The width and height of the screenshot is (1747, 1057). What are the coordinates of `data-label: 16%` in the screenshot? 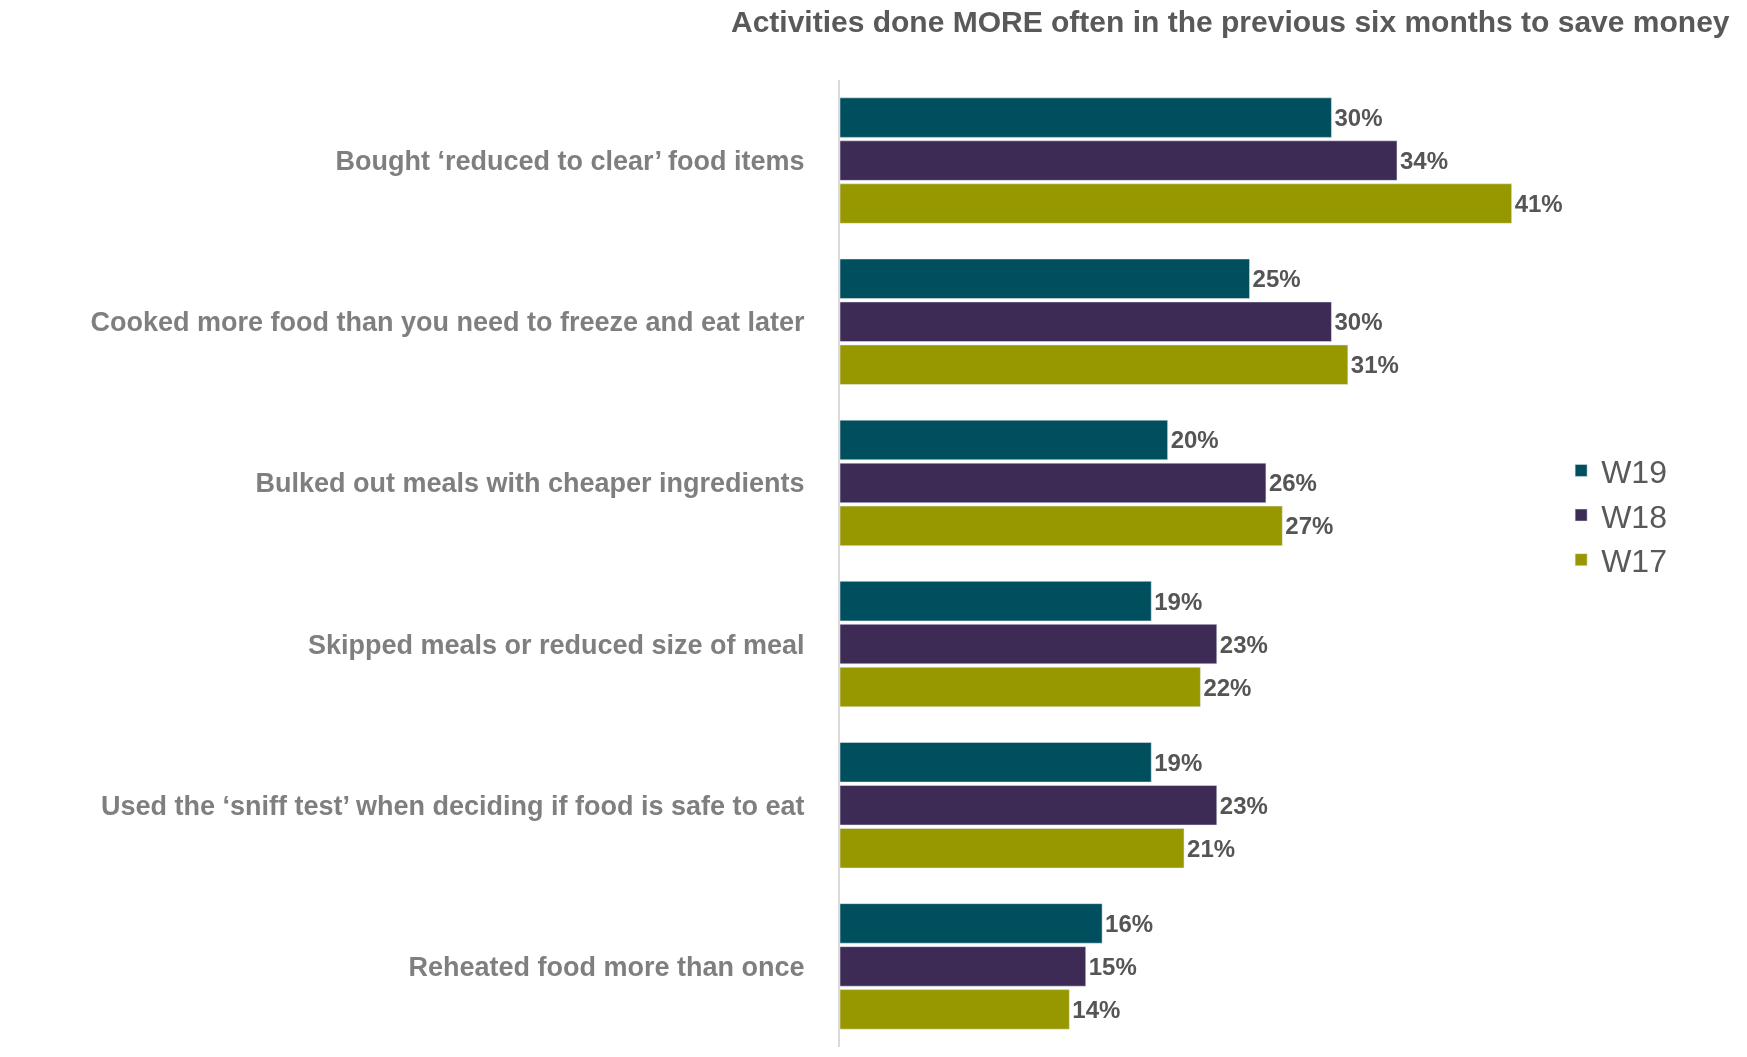 It's located at (1129, 923).